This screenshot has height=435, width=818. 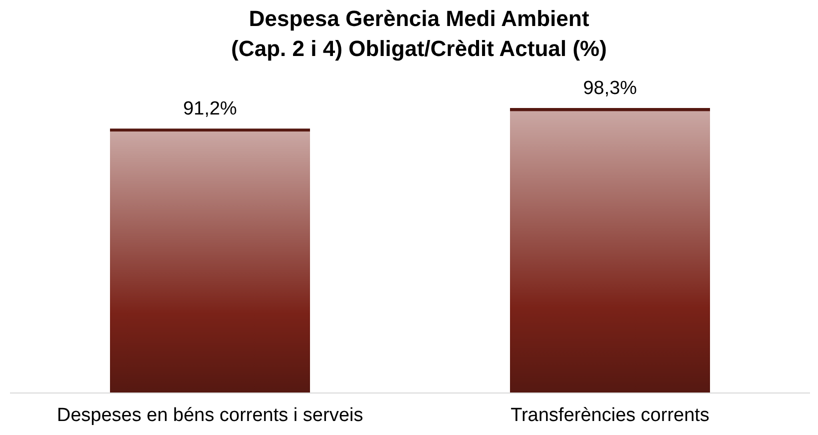 What do you see at coordinates (210, 109) in the screenshot?
I see `data-label: 91,2%` at bounding box center [210, 109].